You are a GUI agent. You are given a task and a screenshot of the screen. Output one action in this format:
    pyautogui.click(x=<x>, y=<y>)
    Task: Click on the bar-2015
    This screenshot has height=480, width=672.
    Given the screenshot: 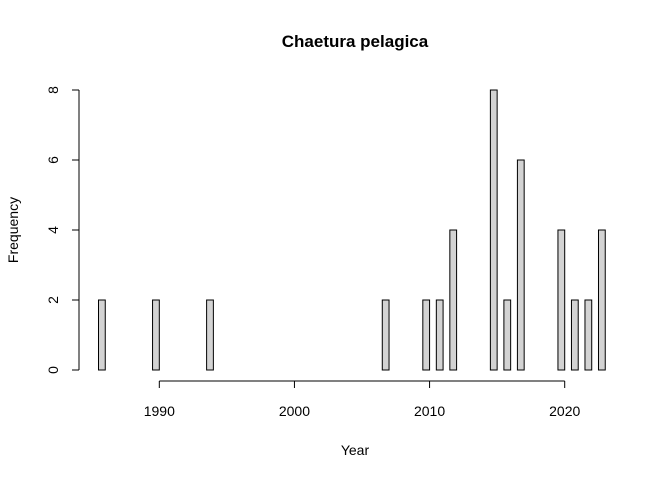 What is the action you would take?
    pyautogui.click(x=493, y=230)
    